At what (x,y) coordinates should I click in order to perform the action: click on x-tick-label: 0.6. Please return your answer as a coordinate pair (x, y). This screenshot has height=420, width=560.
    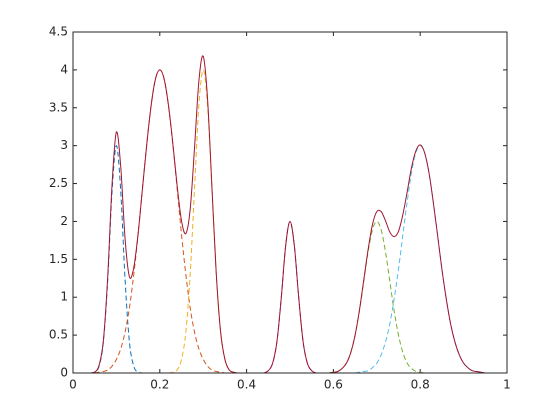
    Looking at the image, I should click on (333, 385).